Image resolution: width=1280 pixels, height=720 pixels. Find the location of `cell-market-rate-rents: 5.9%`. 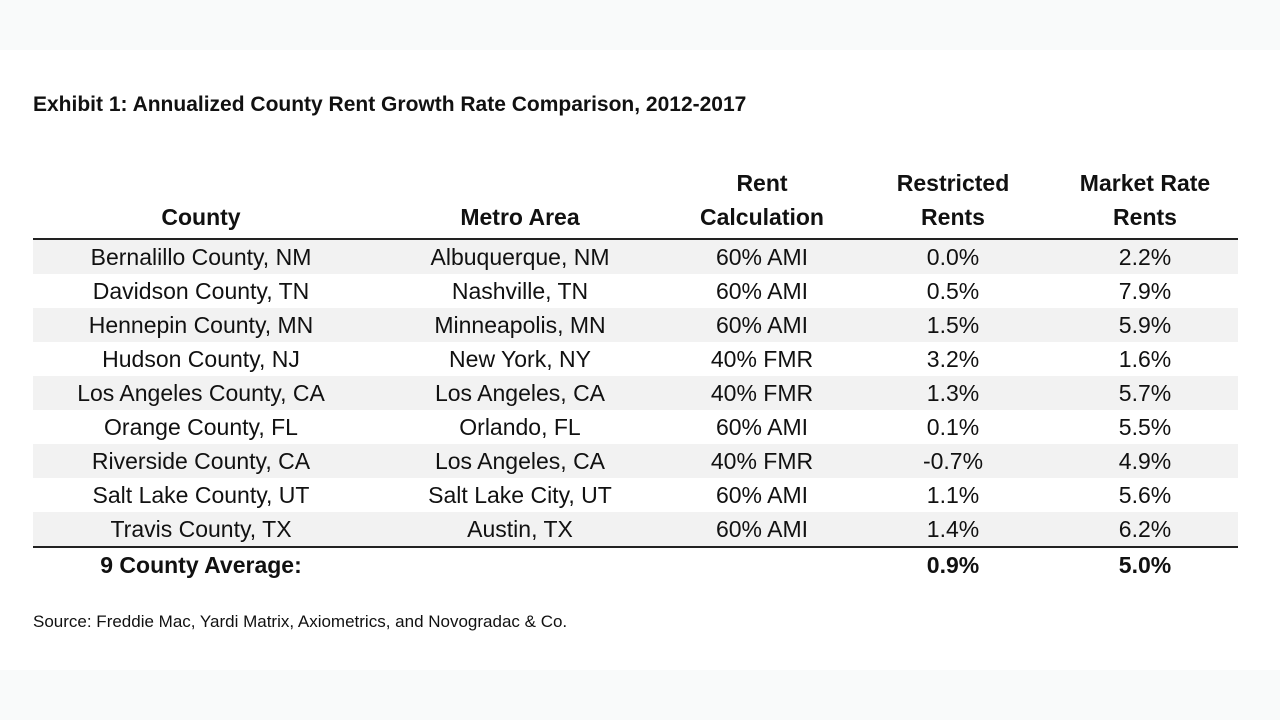

cell-market-rate-rents: 5.9% is located at coordinates (1145, 325).